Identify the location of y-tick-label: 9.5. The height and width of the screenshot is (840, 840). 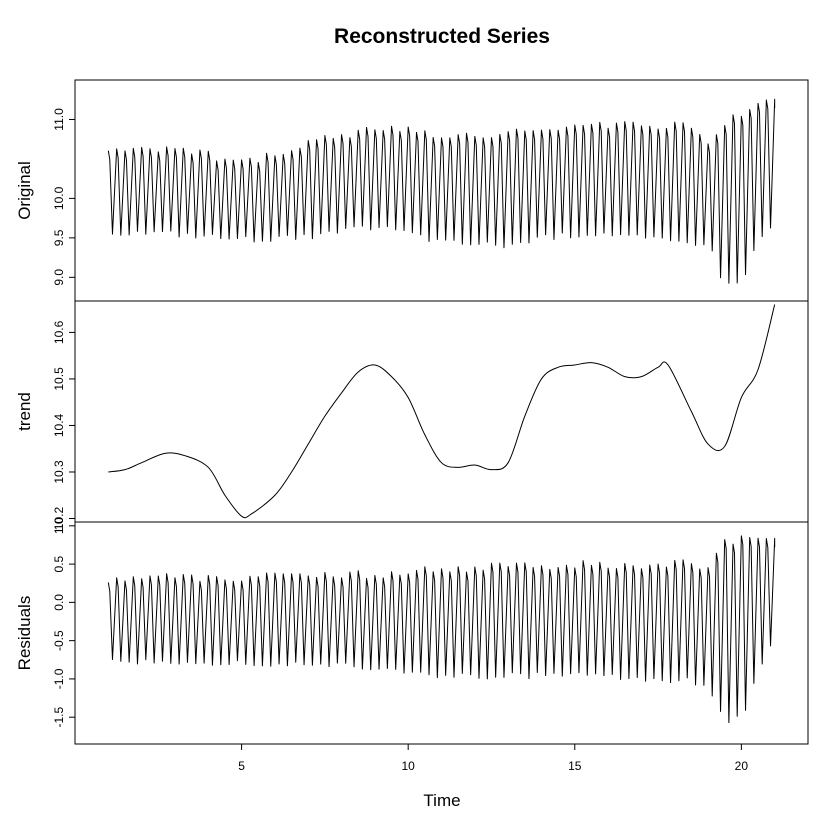
(59, 237).